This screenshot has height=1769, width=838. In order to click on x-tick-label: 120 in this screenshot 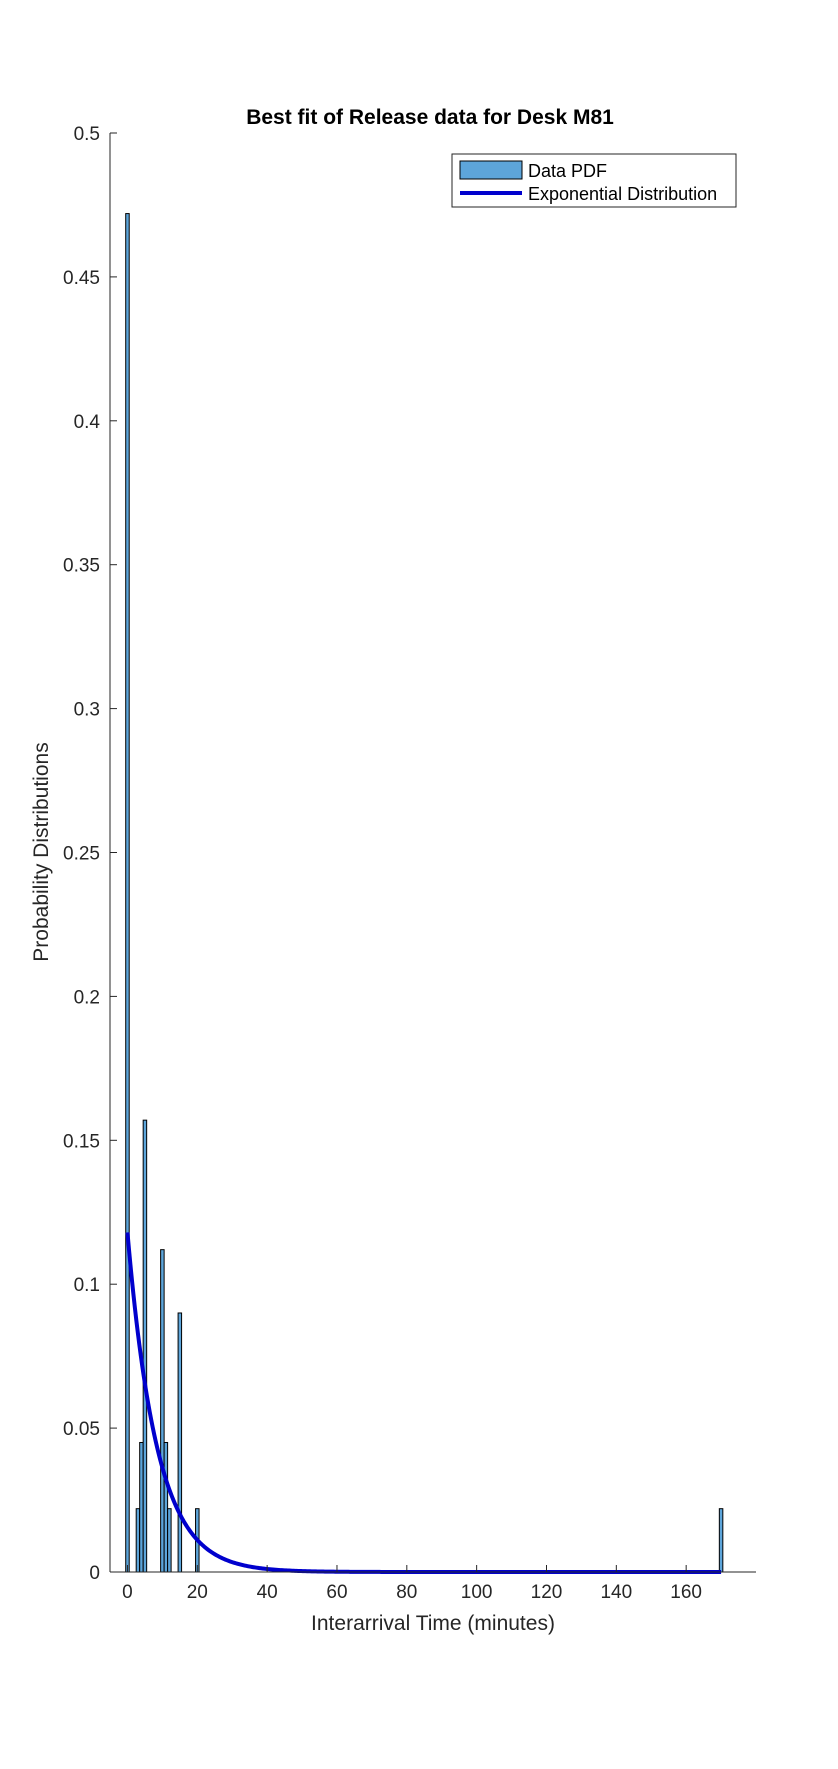, I will do `click(547, 1592)`.